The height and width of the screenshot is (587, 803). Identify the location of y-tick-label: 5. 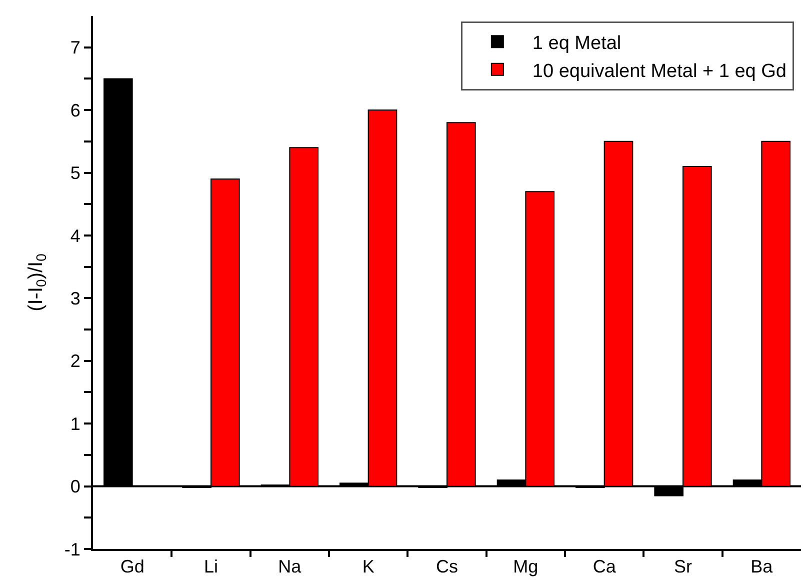
(75, 173).